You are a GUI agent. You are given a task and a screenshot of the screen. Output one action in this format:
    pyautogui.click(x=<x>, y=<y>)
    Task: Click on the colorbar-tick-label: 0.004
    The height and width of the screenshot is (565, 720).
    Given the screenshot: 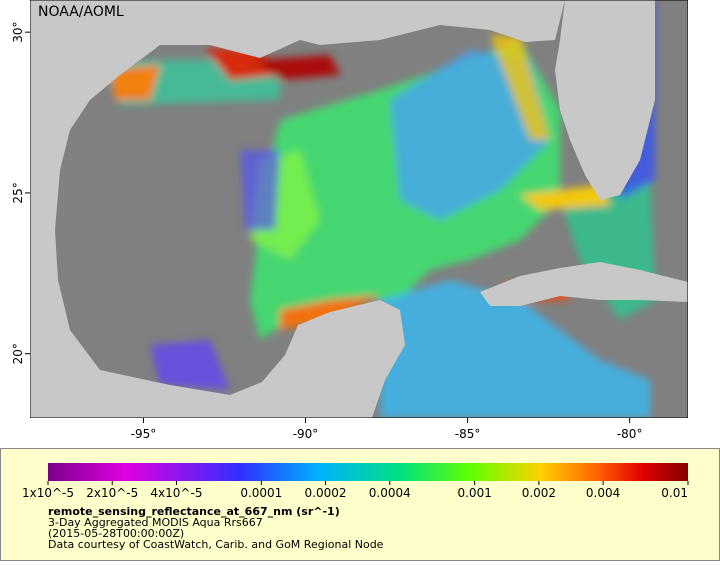 What is the action you would take?
    pyautogui.click(x=603, y=493)
    